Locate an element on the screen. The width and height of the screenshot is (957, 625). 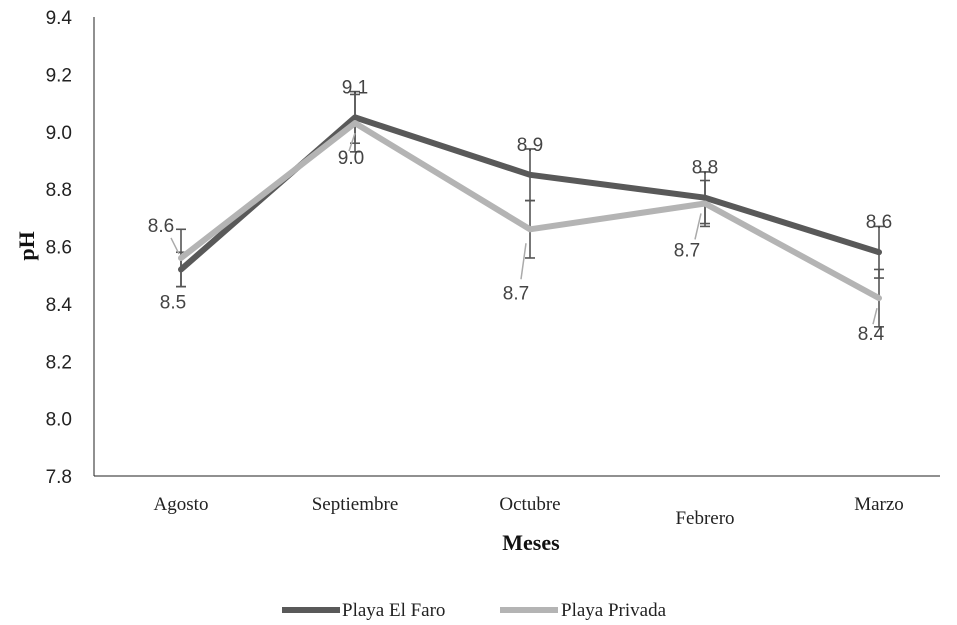
y-axis-title: pH is located at coordinates (26, 245).